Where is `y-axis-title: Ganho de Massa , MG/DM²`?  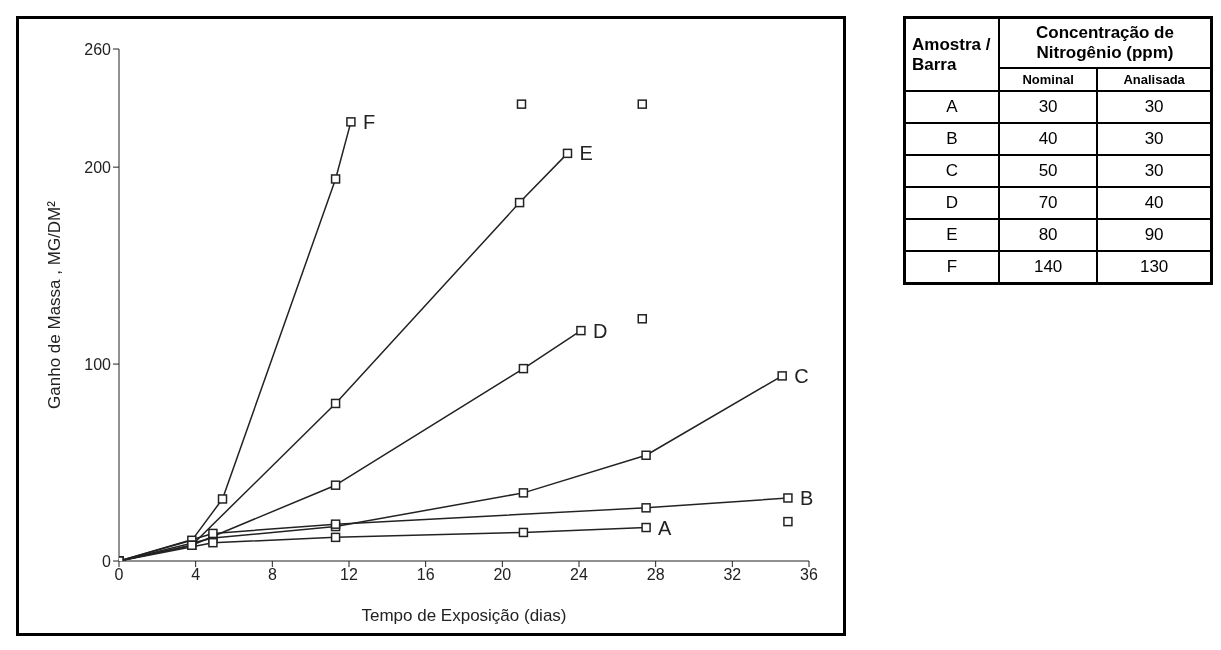
y-axis-title: Ganho de Massa , MG/DM² is located at coordinates (55, 304).